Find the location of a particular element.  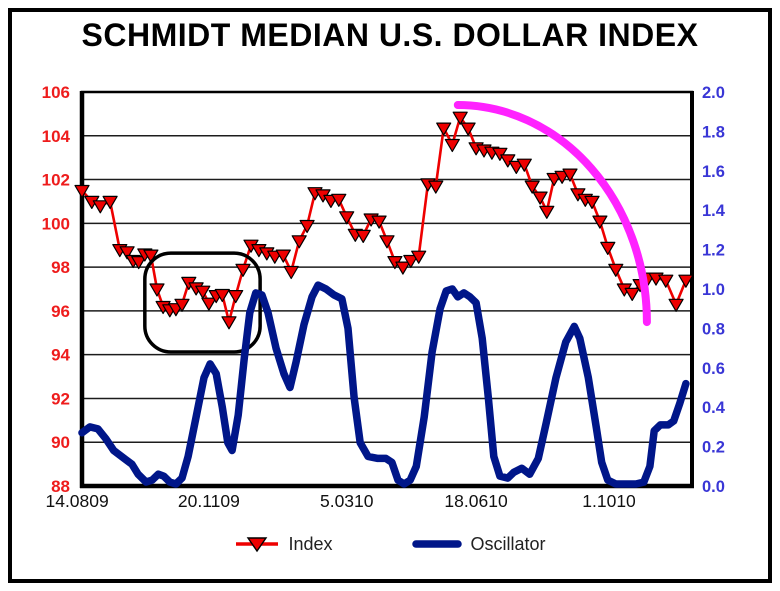

legend-item-oscillator: Oscillator is located at coordinates (478, 544).